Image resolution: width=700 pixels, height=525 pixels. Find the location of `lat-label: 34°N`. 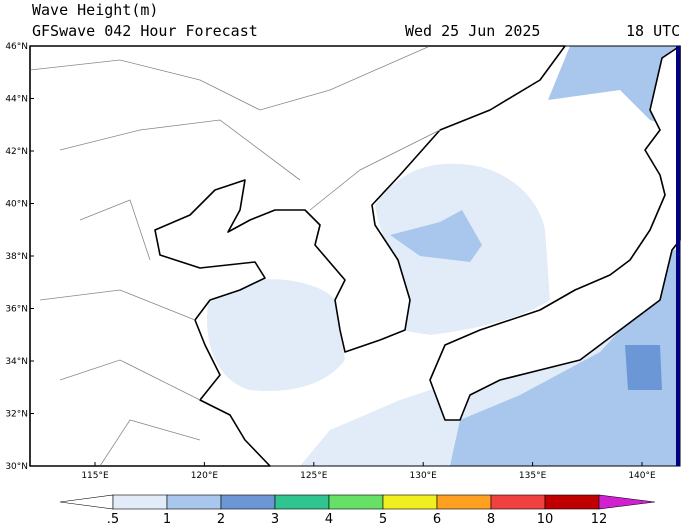

lat-label: 34°N is located at coordinates (16, 362).